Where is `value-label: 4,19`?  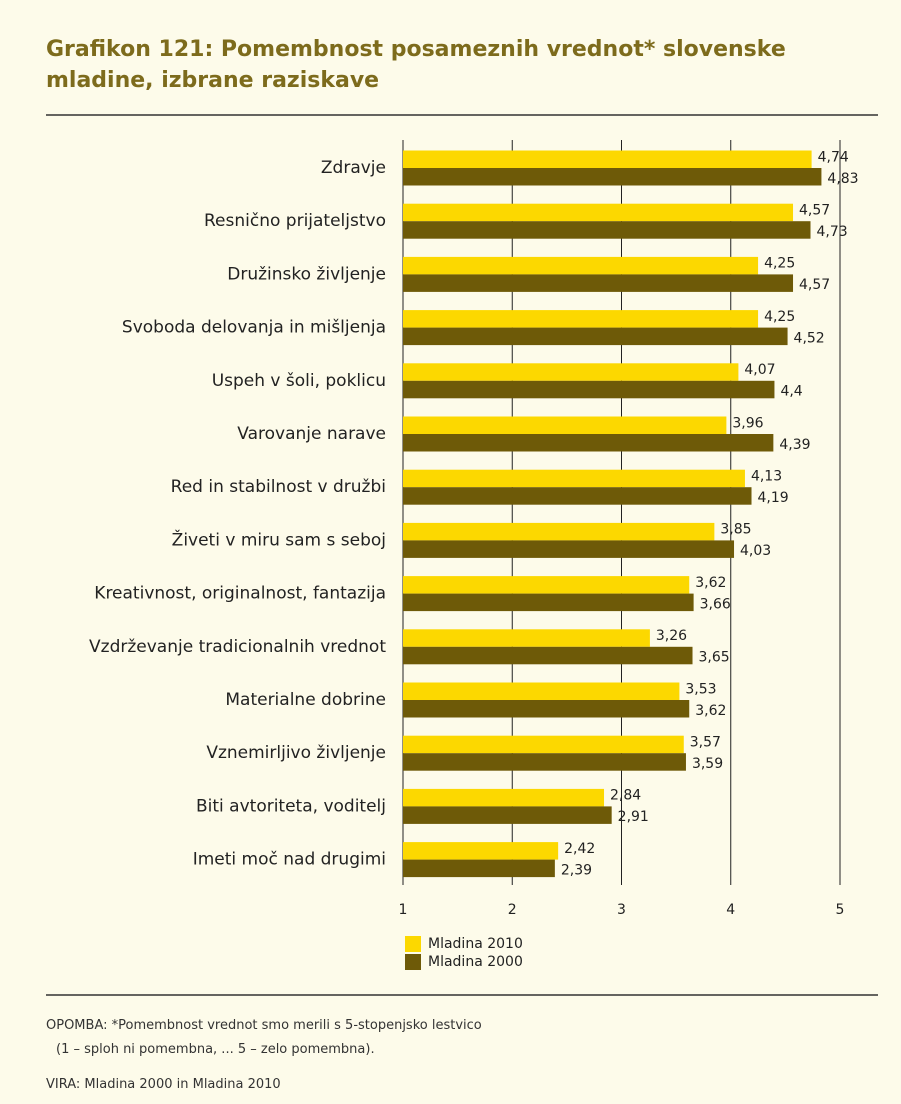
value-label: 4,19 is located at coordinates (773, 498).